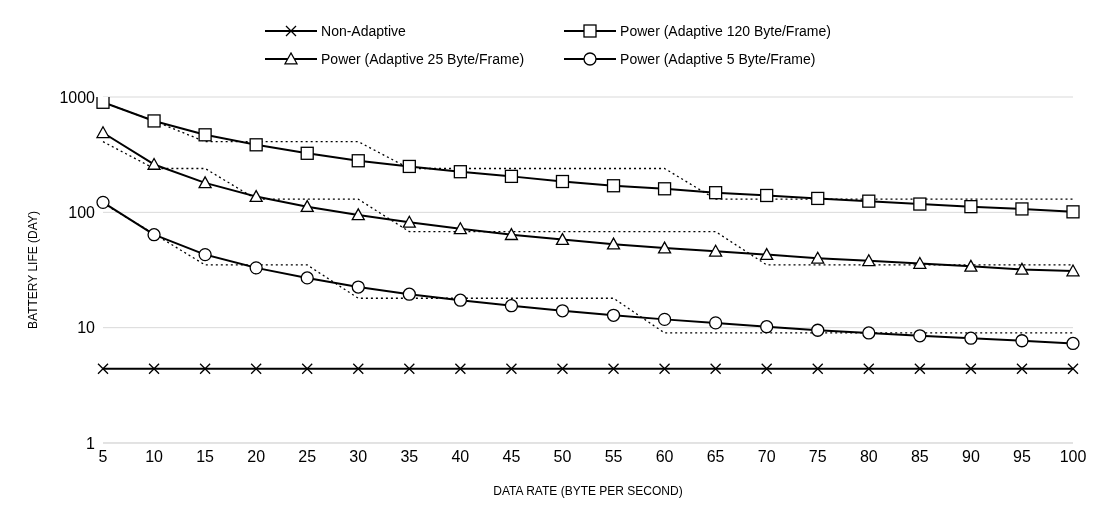 This screenshot has width=1109, height=524. Describe the element at coordinates (205, 457) in the screenshot. I see `x-tick-label: 15` at that location.